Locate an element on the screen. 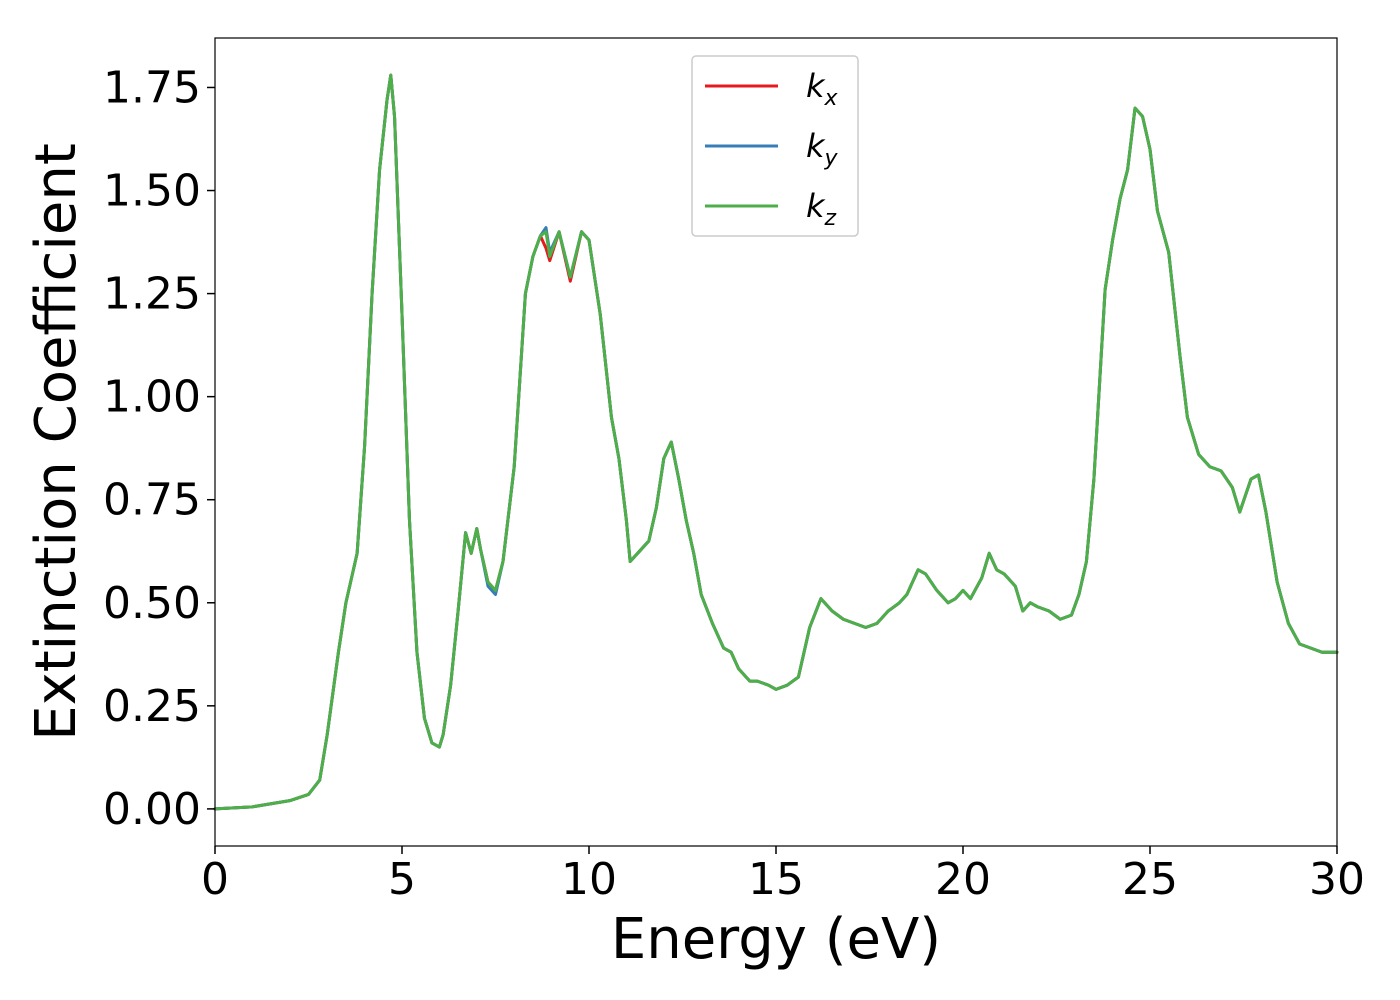 The width and height of the screenshot is (1400, 1000). x-tick-label: 25 is located at coordinates (1150, 879).